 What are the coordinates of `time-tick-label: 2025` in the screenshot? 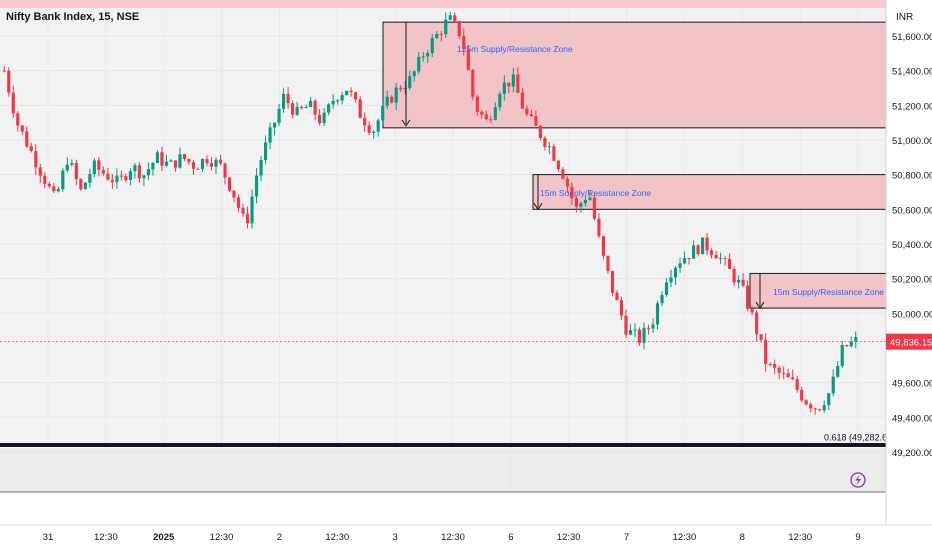 It's located at (164, 537).